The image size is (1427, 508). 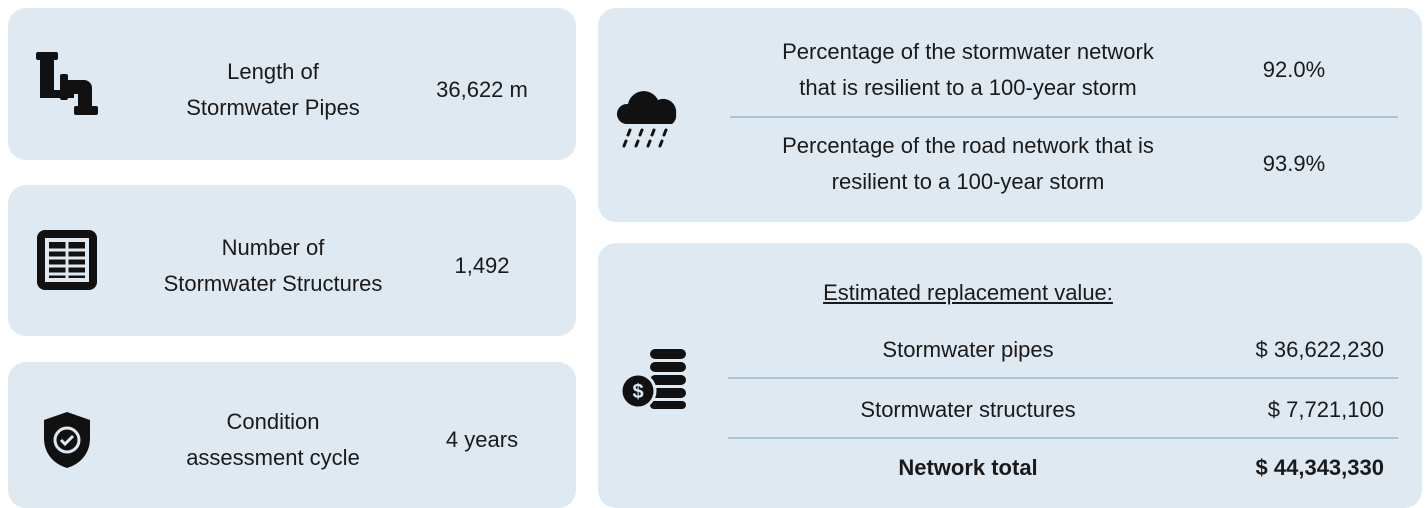 What do you see at coordinates (273, 107) in the screenshot?
I see `card-label: Stormwater Pipes` at bounding box center [273, 107].